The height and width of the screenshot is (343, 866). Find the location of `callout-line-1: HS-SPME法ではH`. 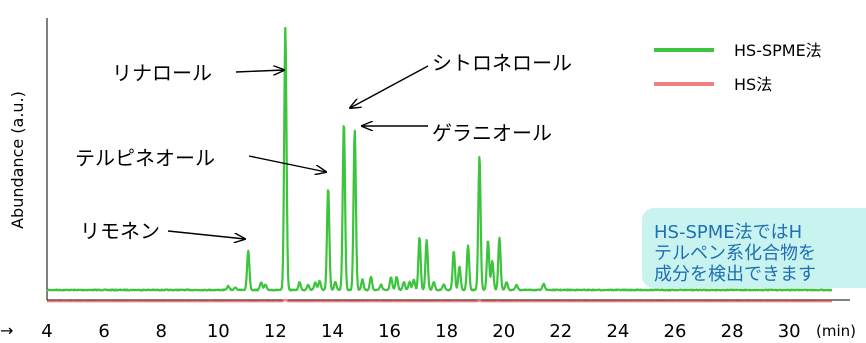

callout-line-1: HS-SPME法ではH is located at coordinates (728, 232).